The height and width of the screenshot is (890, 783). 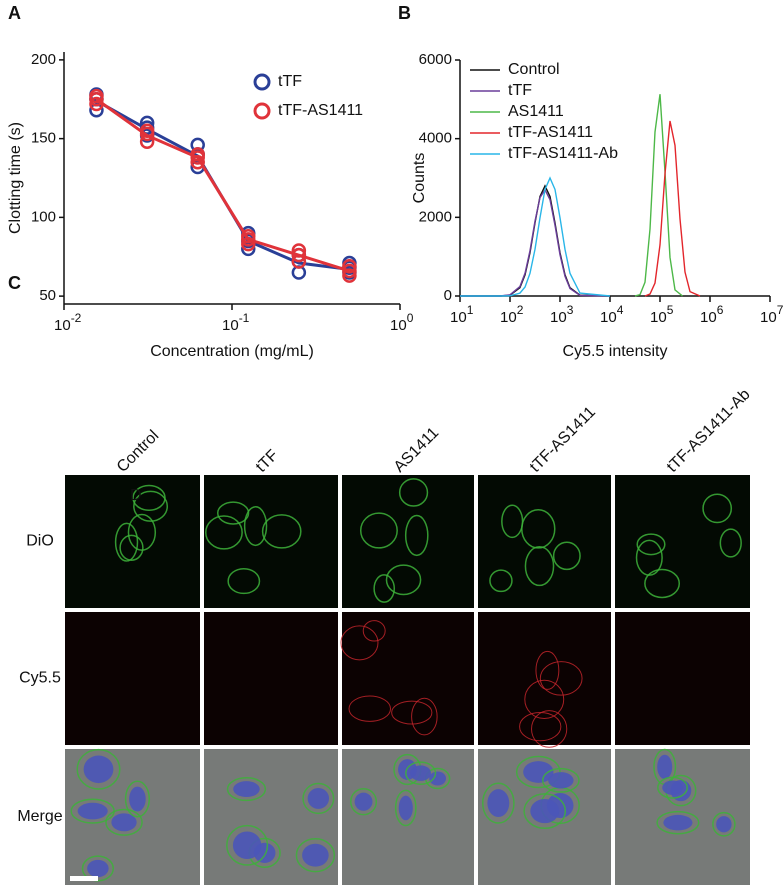 I want to click on y-tick-label: 50, so click(x=47, y=295).